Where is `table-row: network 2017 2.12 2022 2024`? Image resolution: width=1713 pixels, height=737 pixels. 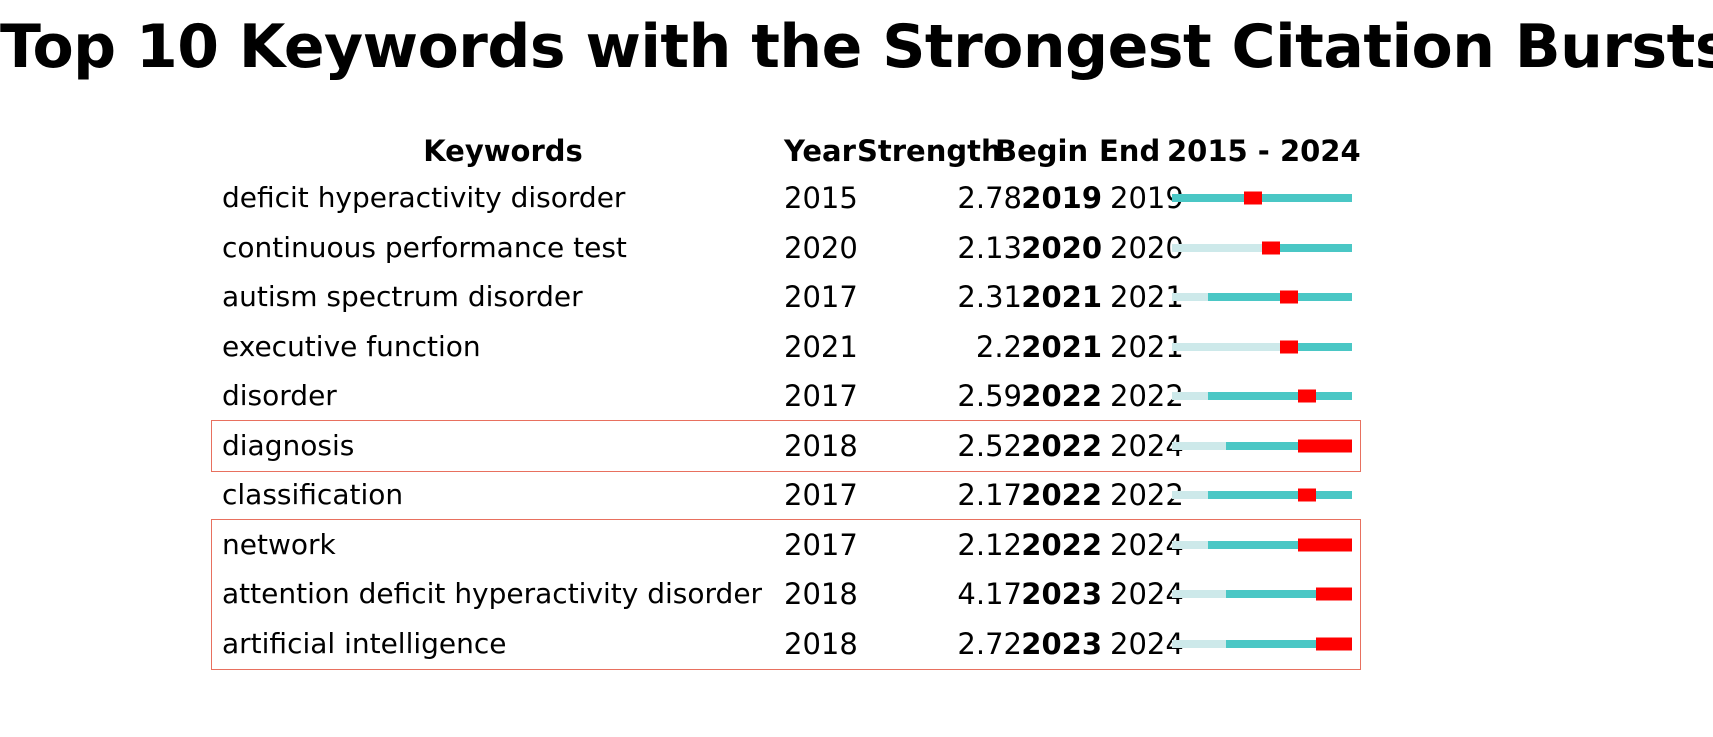 table-row: network 2017 2.12 2022 2024 is located at coordinates (802, 545).